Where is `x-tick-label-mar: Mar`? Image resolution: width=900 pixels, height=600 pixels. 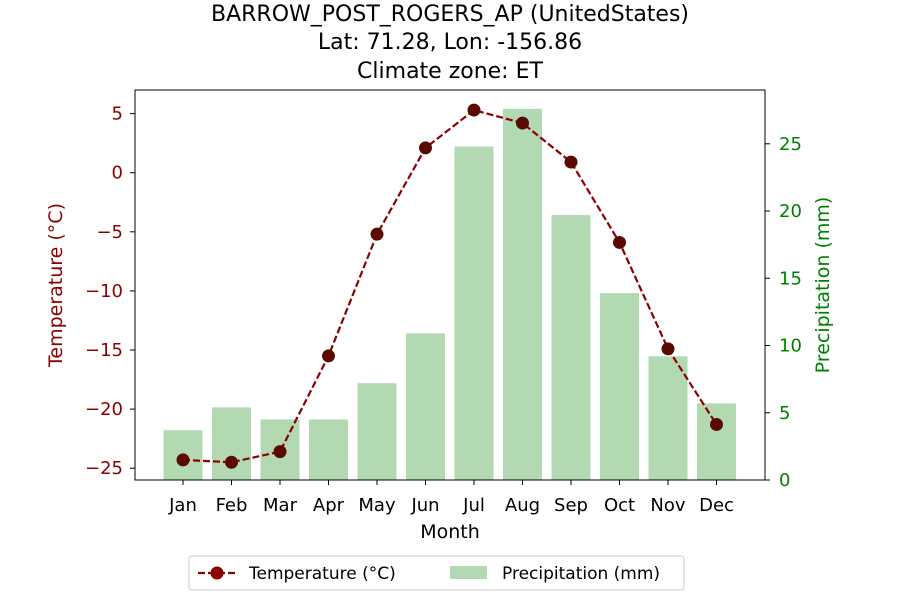 x-tick-label-mar: Mar is located at coordinates (280, 505).